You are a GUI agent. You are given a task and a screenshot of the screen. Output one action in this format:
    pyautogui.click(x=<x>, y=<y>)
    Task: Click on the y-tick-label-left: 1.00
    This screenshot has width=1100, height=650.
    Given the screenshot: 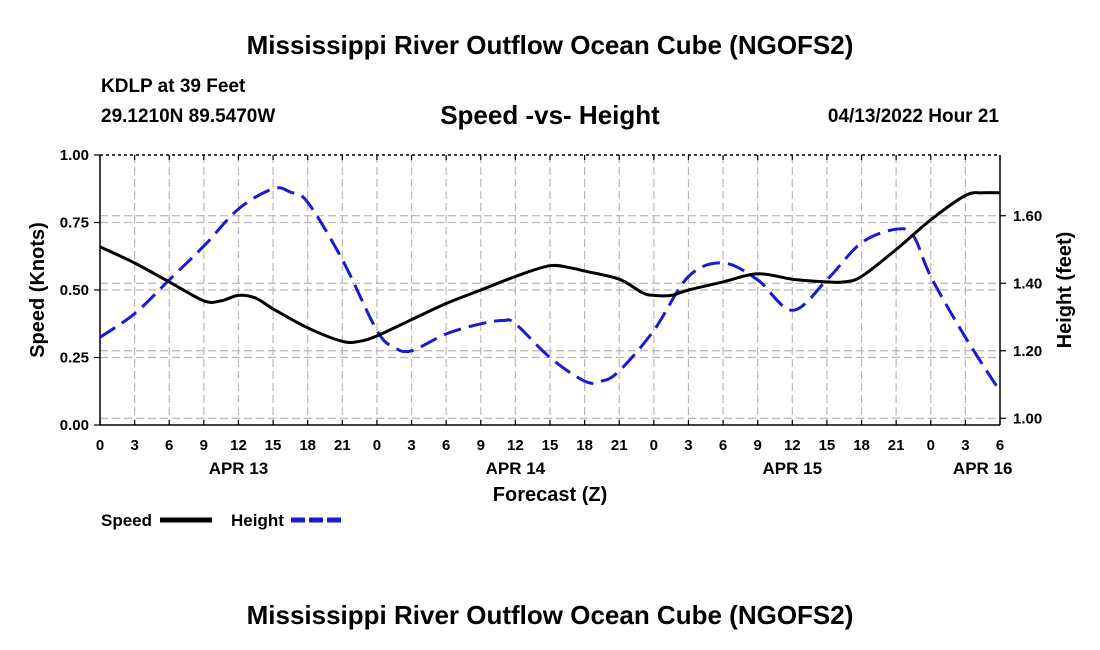 What is the action you would take?
    pyautogui.click(x=74, y=155)
    